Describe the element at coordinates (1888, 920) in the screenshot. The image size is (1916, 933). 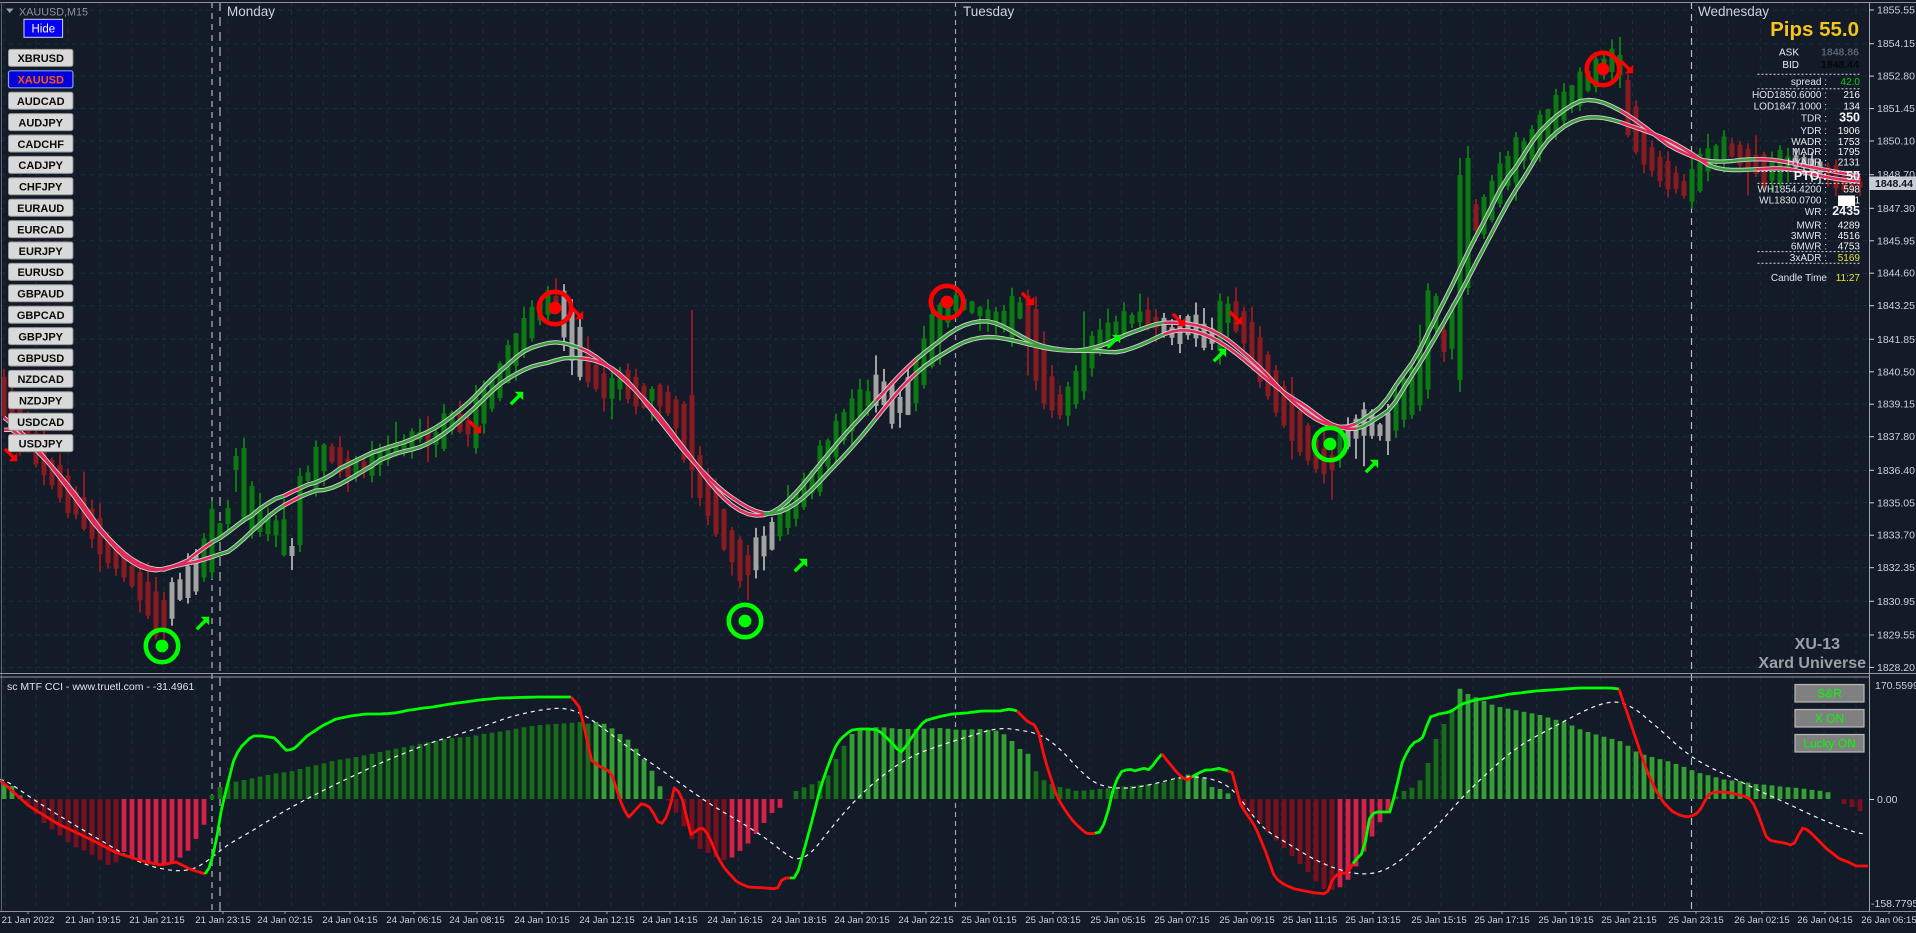
I see `svg-text: 26 Jan 06:15` at that location.